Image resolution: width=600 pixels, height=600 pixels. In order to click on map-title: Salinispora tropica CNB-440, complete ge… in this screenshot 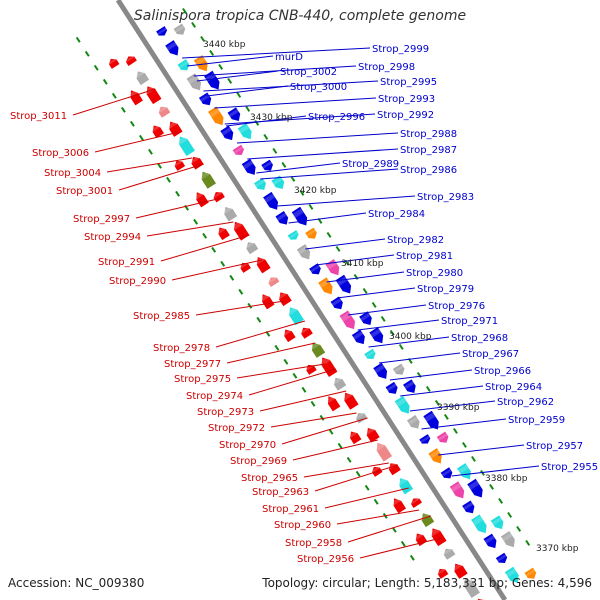, I will do `click(300, 16)`.